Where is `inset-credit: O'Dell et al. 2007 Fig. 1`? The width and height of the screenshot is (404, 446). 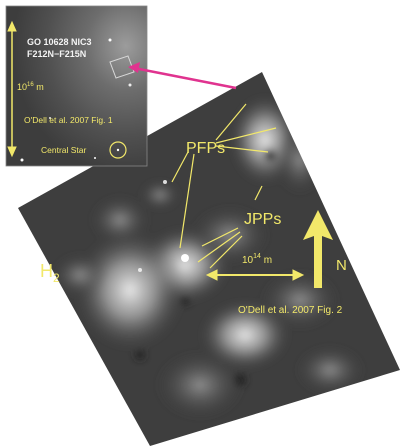 inset-credit: O'Dell et al. 2007 Fig. 1 is located at coordinates (68, 120).